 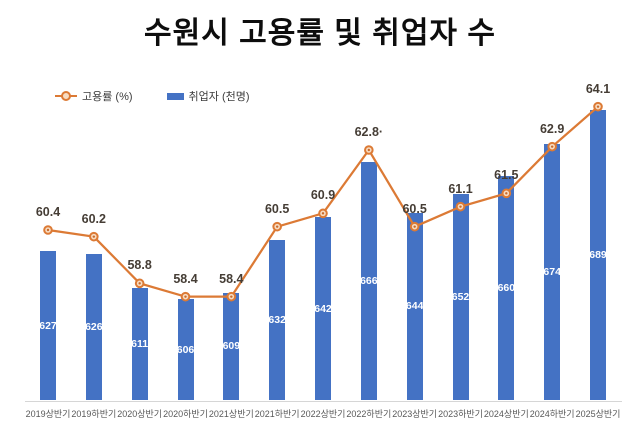 I want to click on line-value-label: 60.2, so click(x=93, y=218).